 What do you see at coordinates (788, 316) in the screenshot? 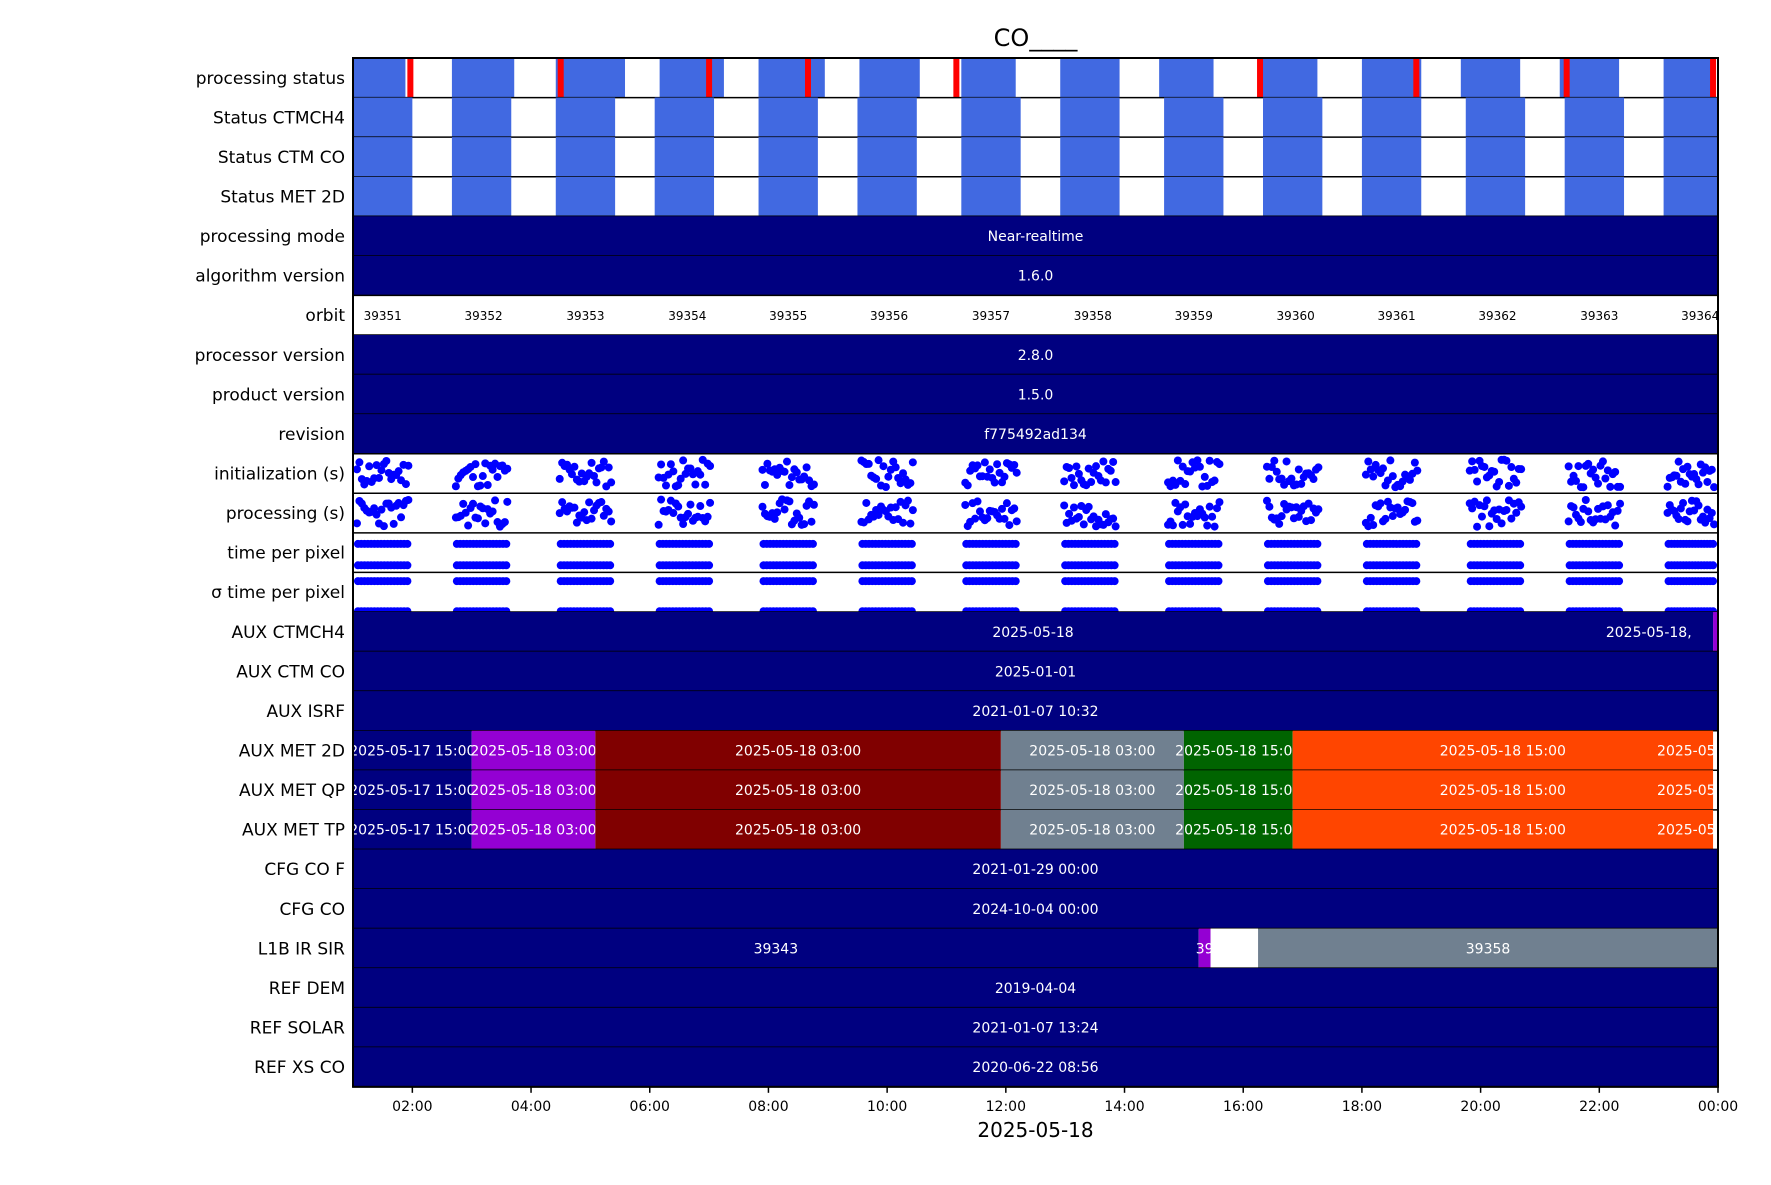
I see `orbit-label: 39355` at bounding box center [788, 316].